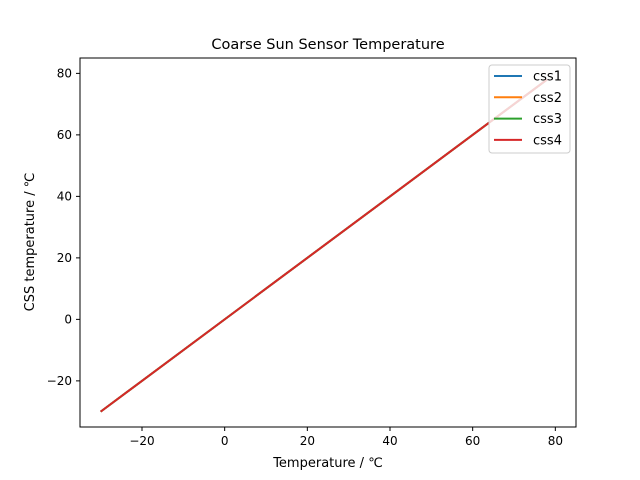  I want to click on y-tick-label: 80, so click(64, 73).